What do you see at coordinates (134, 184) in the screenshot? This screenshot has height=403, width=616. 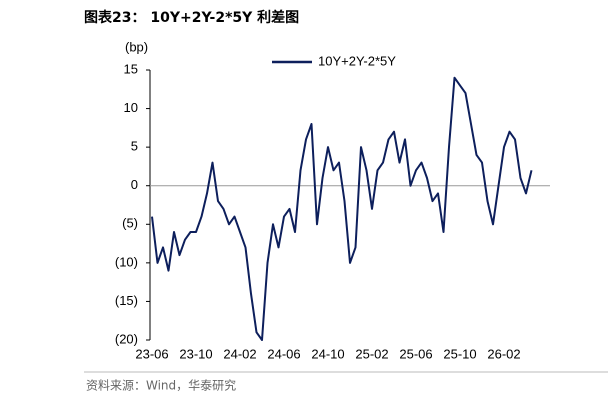 I see `y-tick-label: 0` at bounding box center [134, 184].